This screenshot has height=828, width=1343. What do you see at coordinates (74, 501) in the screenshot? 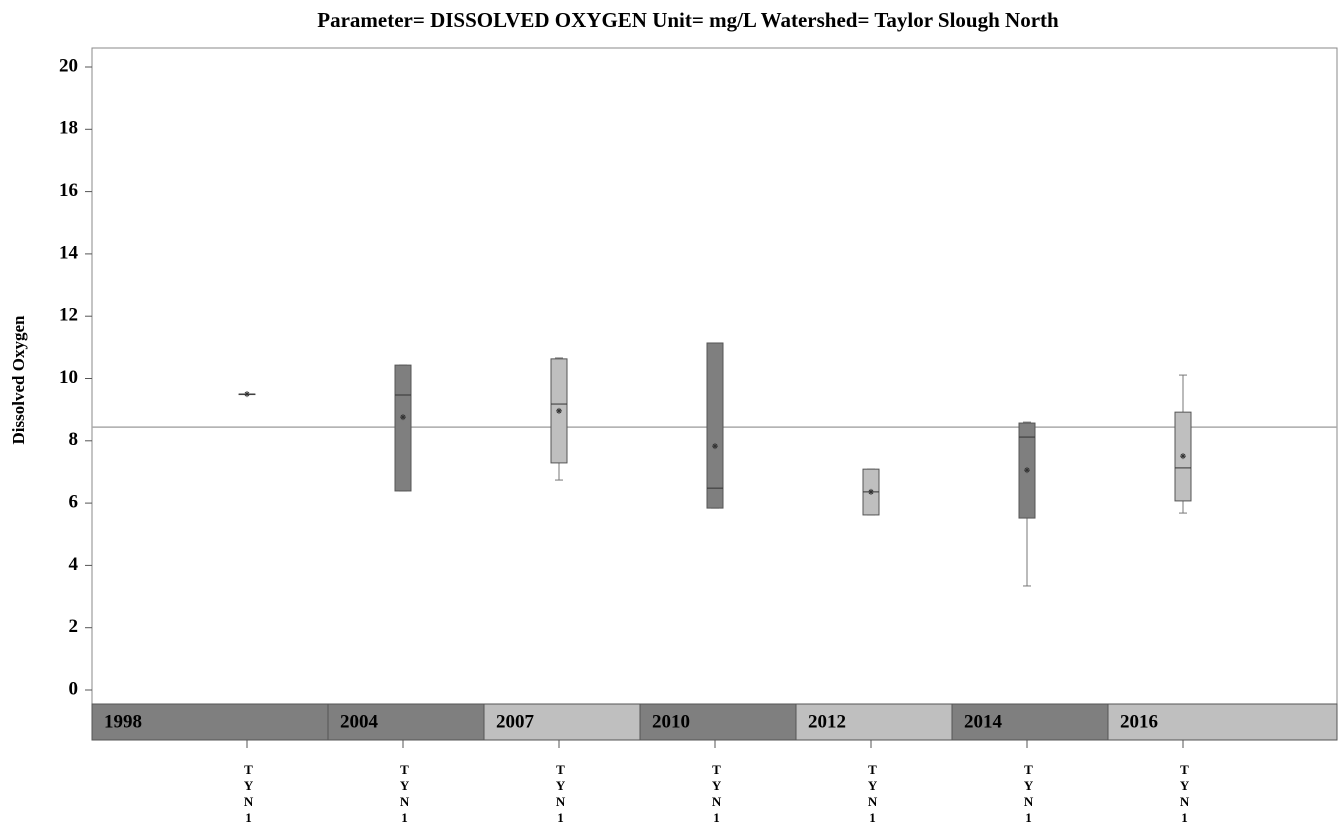
I see `y-tick-label: 6` at bounding box center [74, 501].